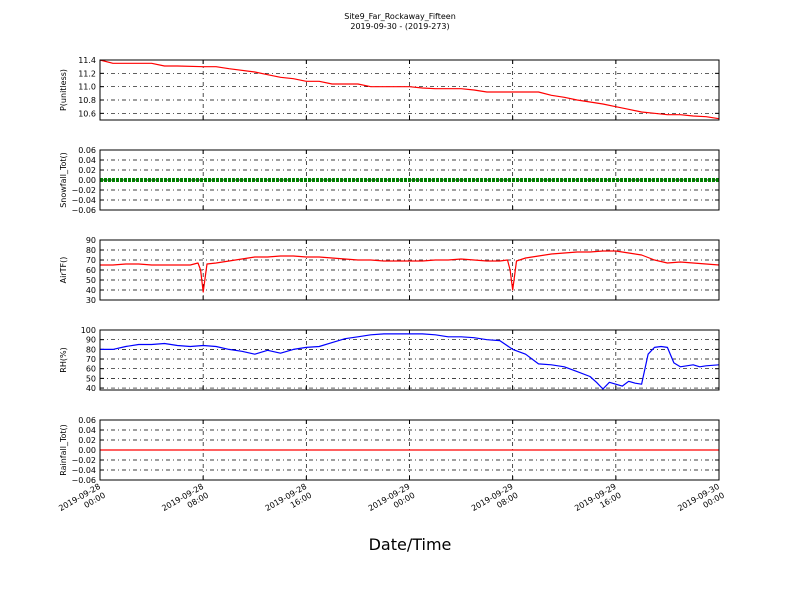 This screenshot has height=600, width=800. Describe the element at coordinates (63, 359) in the screenshot. I see `y-axis-label: RH(%)` at that location.